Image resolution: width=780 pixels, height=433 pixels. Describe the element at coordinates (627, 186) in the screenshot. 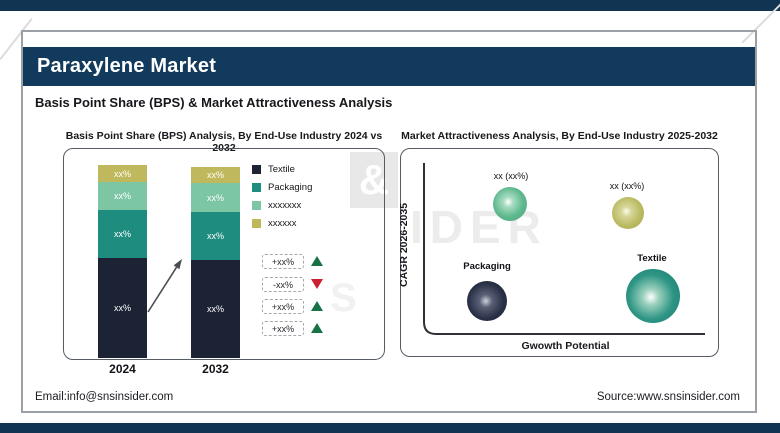

I see `bubble-2-label: xx (xx%)` at that location.